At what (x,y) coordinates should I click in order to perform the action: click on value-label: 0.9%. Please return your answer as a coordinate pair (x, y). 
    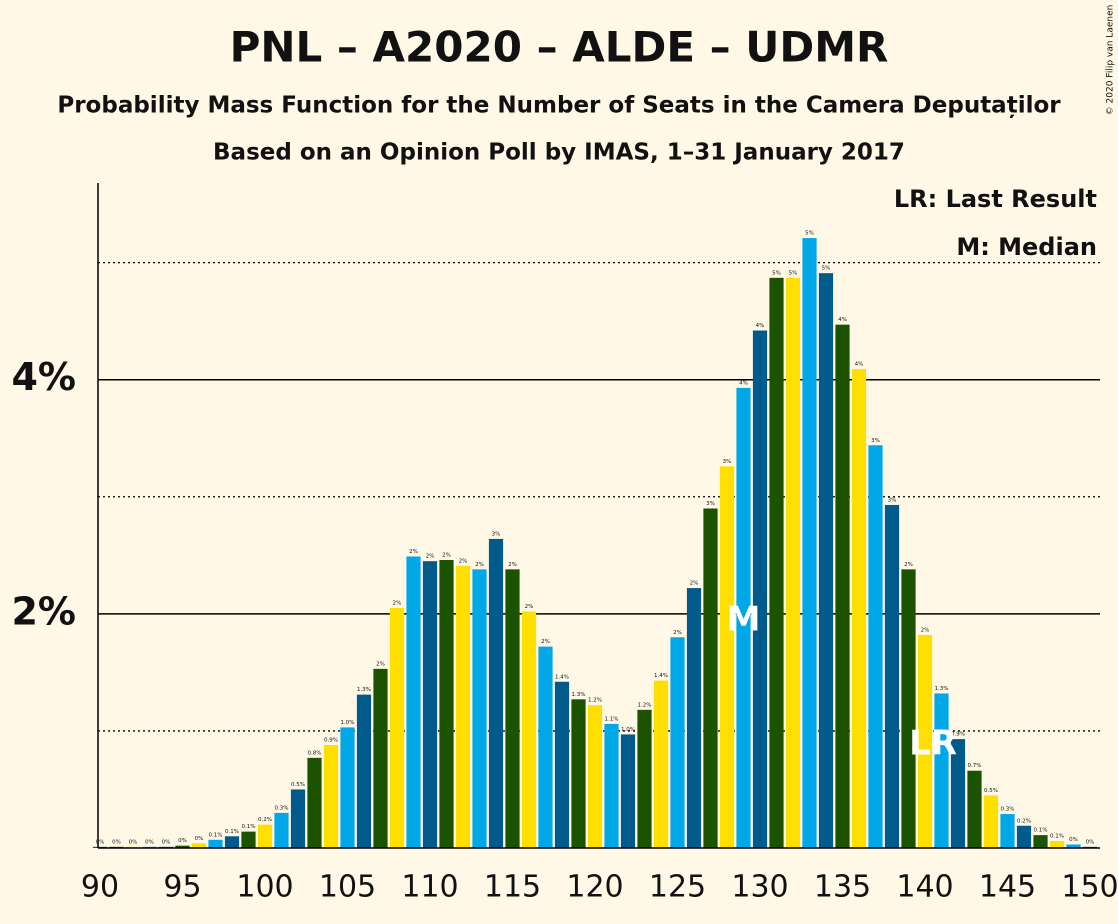
    Looking at the image, I should click on (331, 740).